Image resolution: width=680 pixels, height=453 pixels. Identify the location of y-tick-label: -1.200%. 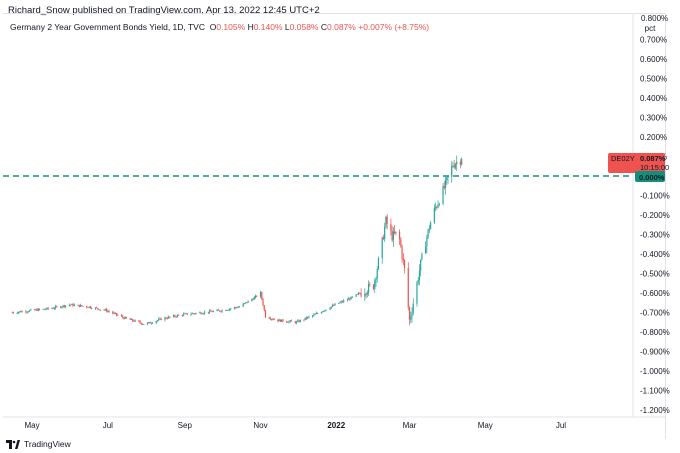
(655, 410).